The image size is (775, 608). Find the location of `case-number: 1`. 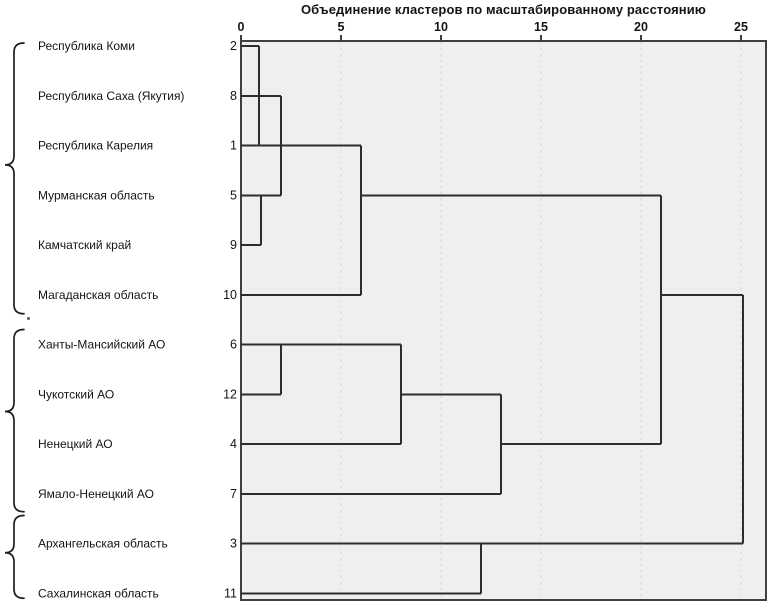

case-number: 1 is located at coordinates (233, 146).